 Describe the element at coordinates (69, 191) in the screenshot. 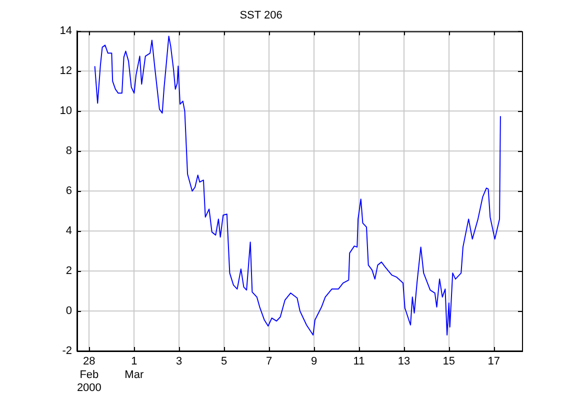

I see `y-tick-label: 6` at that location.